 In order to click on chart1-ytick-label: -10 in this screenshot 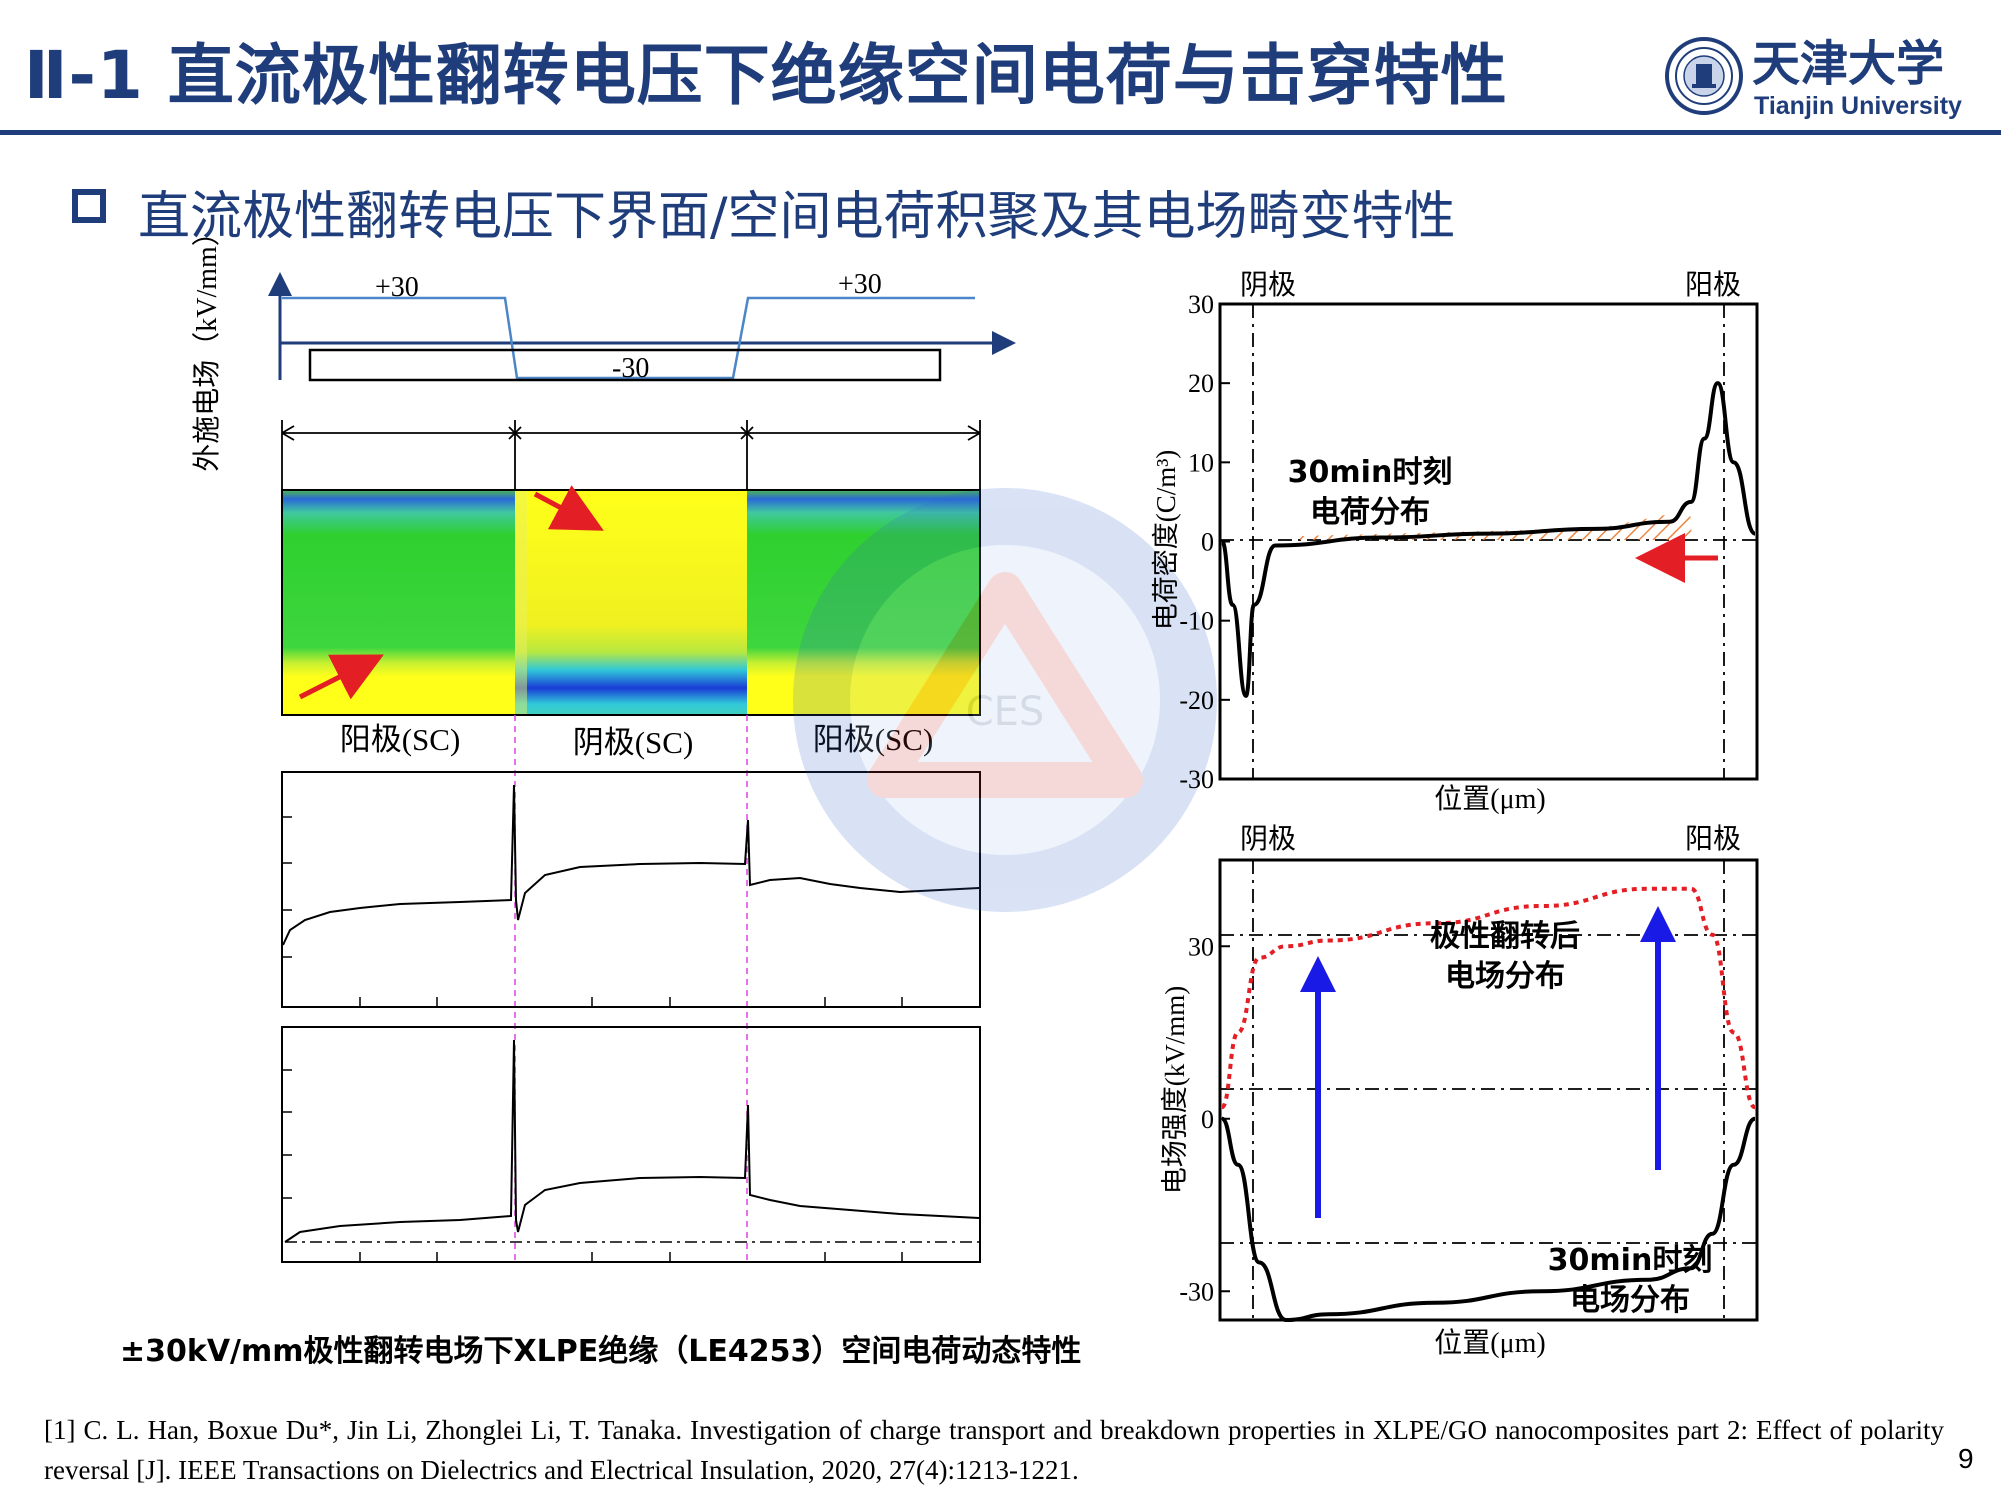, I will do `click(1196, 621)`.